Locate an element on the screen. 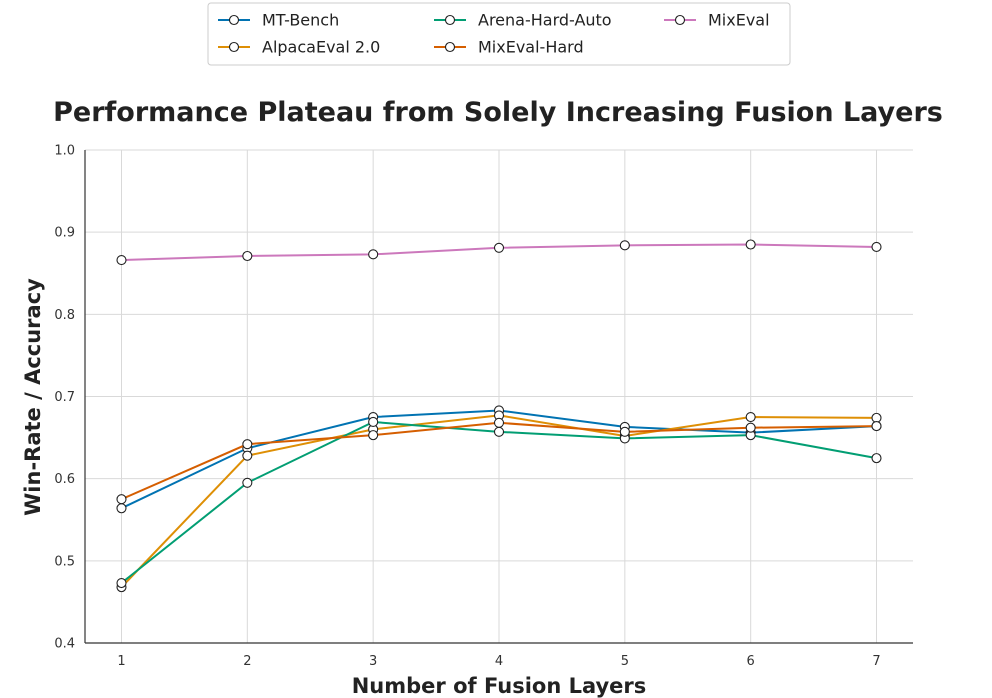  x-tick-label: 7 is located at coordinates (876, 661).